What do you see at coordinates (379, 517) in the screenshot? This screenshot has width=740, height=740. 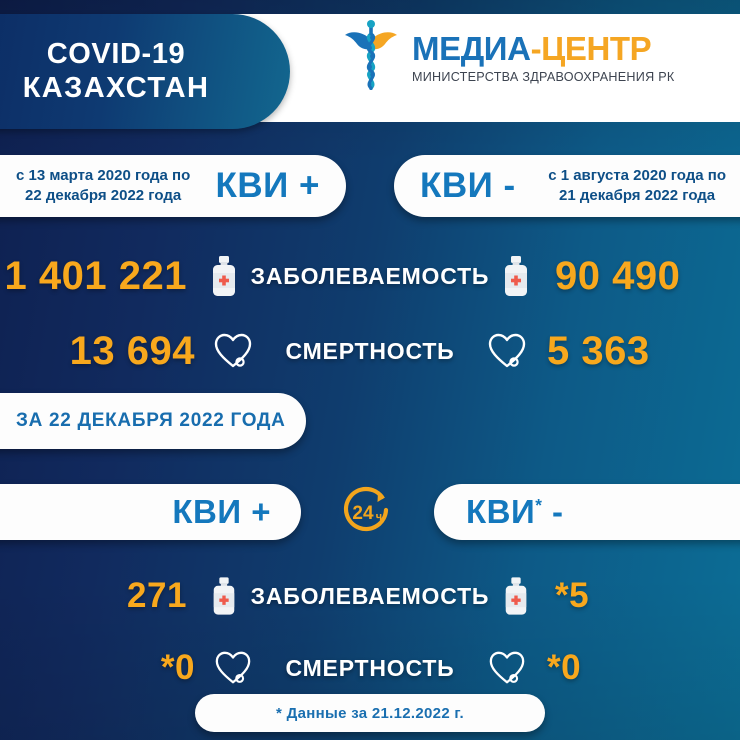 I see `badge-unit: ч` at bounding box center [379, 517].